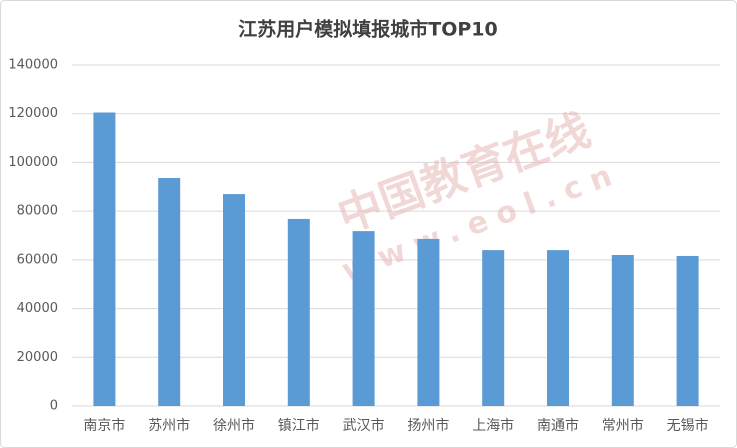 The width and height of the screenshot is (737, 448). What do you see at coordinates (299, 425) in the screenshot?
I see `x-tick-label: 镇江市` at bounding box center [299, 425].